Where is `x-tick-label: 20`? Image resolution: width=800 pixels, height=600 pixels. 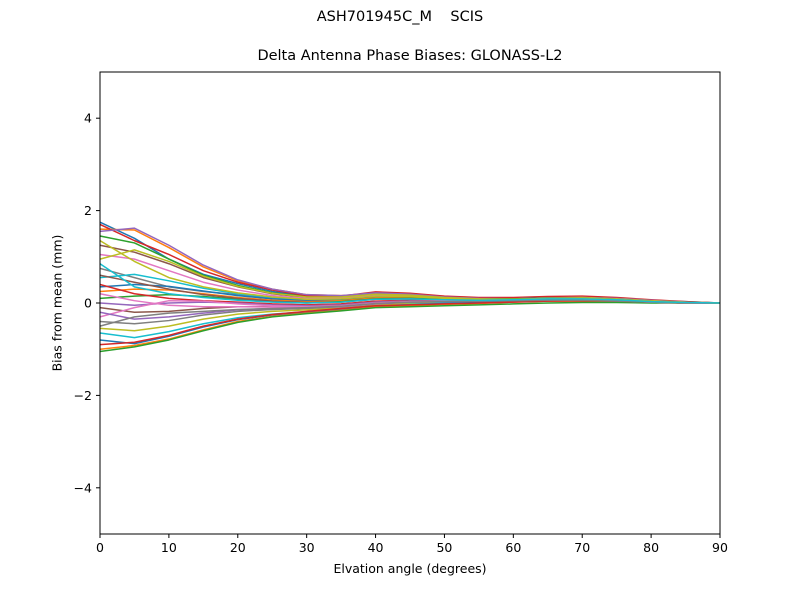 x-tick-label: 20 is located at coordinates (238, 547).